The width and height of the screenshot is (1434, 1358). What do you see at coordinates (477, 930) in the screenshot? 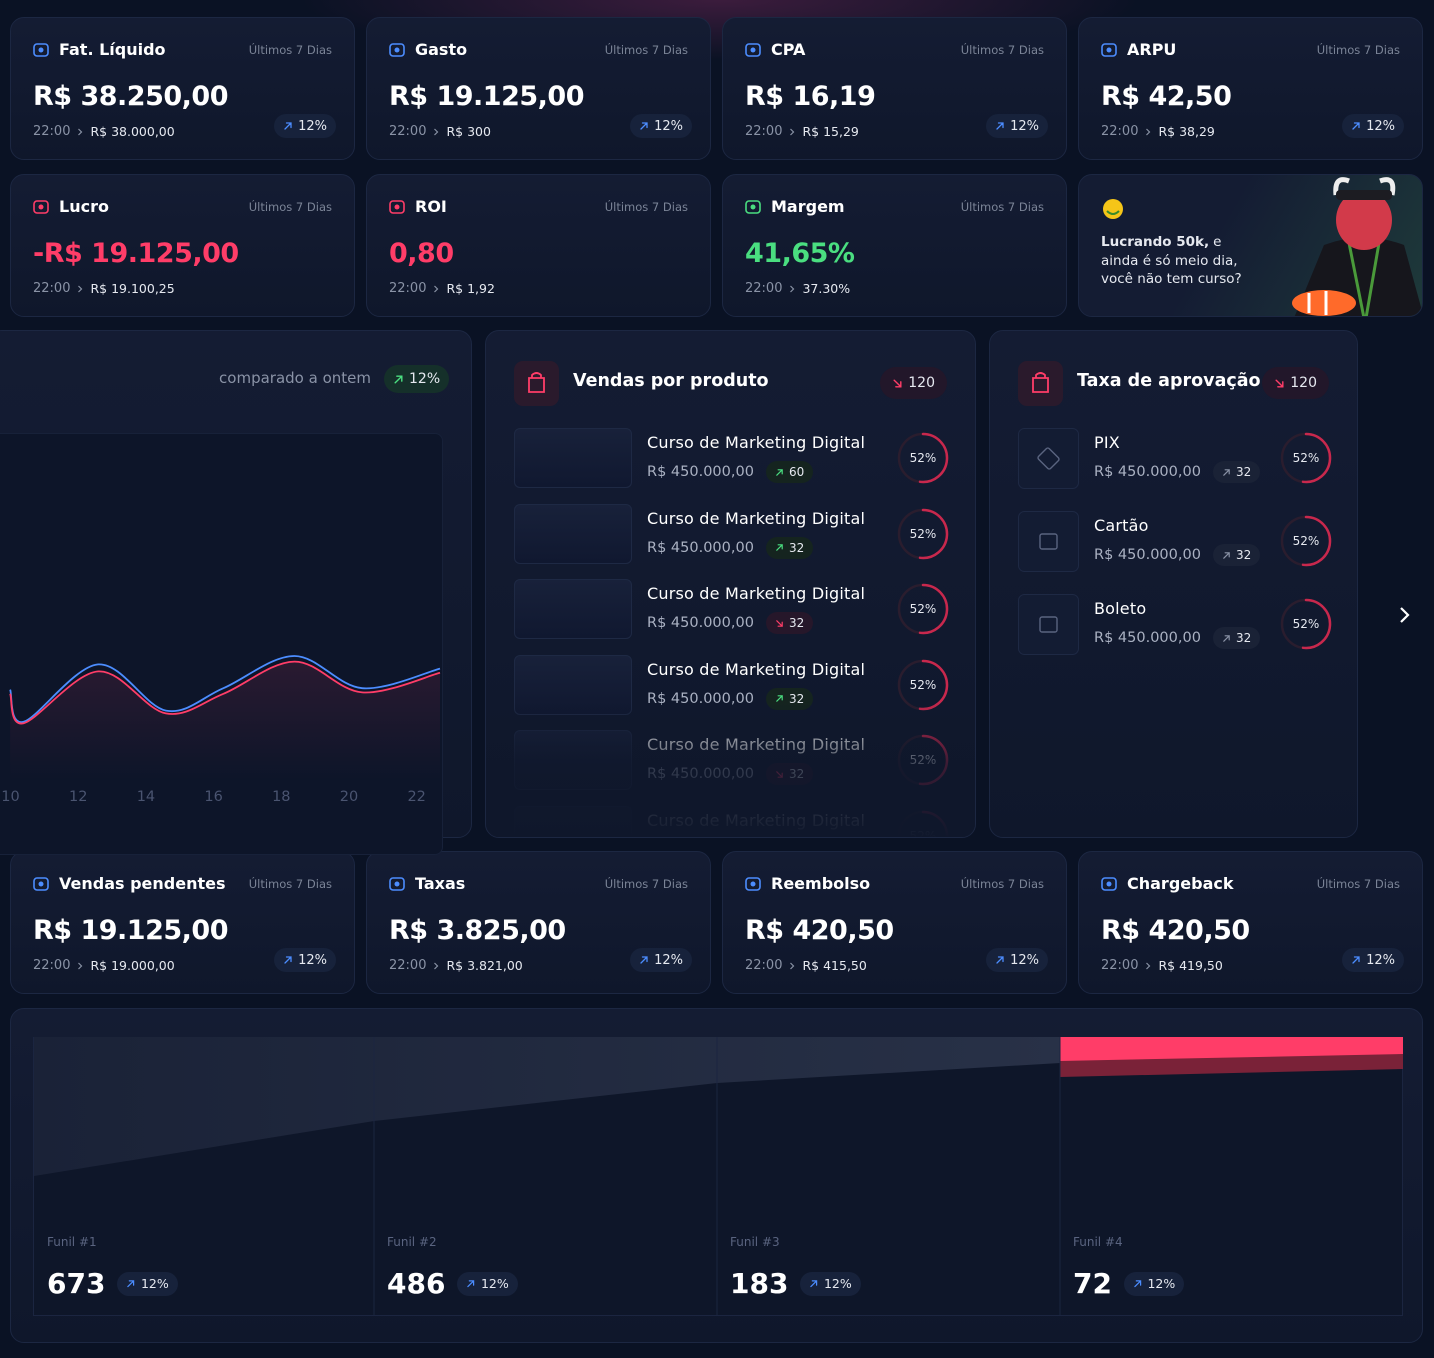
I see `card-value: R$ 3.825,00` at bounding box center [477, 930].